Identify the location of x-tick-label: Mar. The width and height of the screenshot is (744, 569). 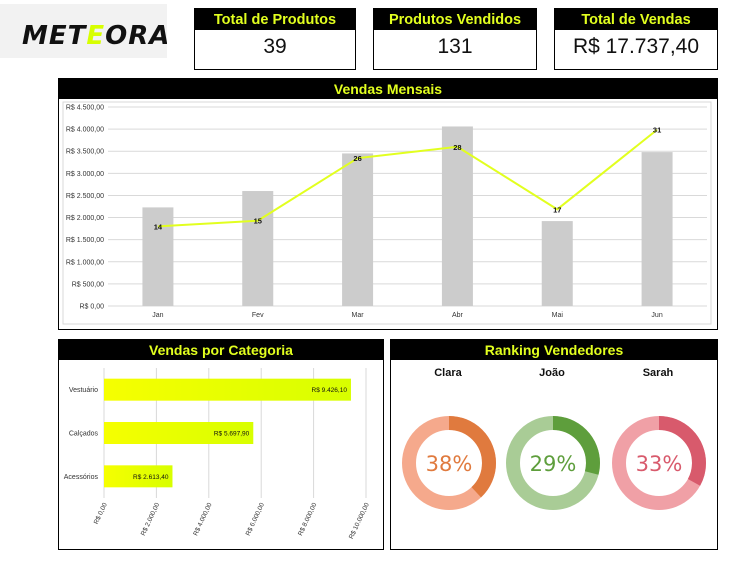
(358, 315).